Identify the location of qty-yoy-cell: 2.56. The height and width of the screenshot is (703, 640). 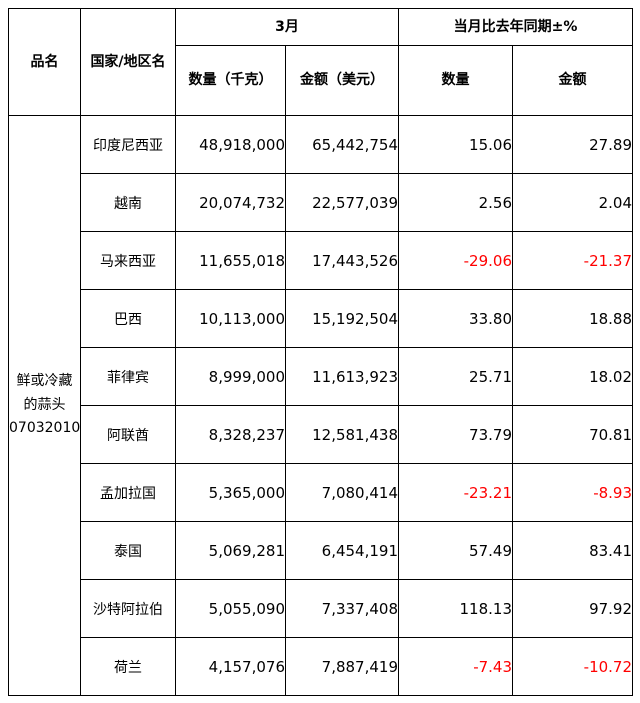
(455, 202).